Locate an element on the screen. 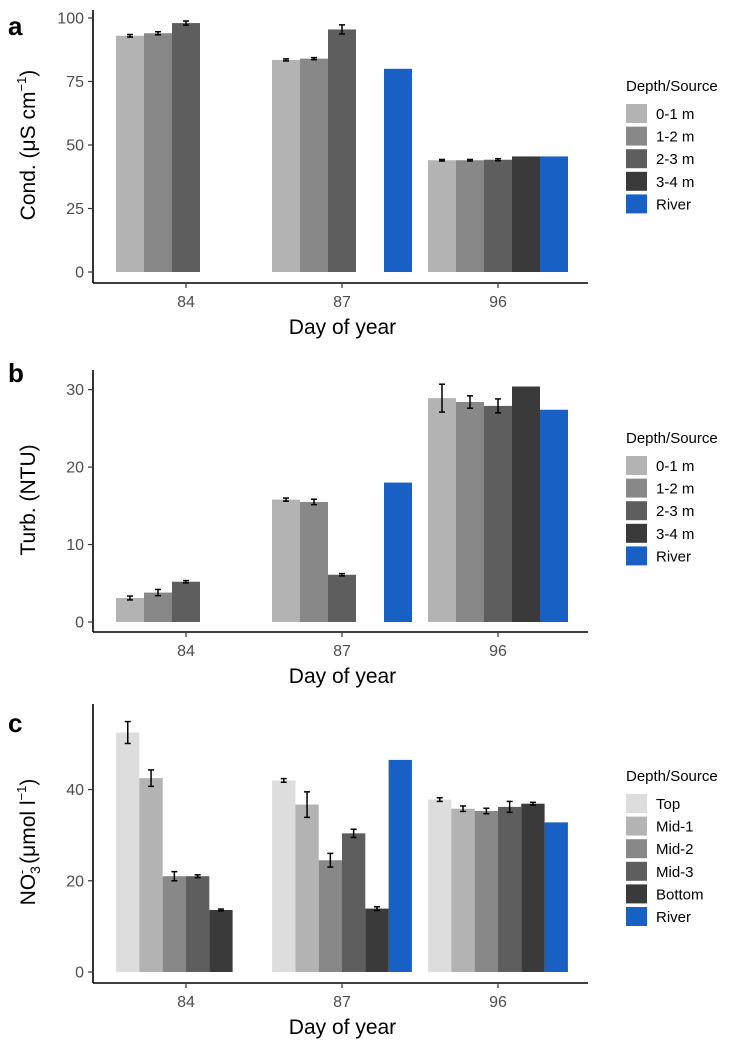 Image resolution: width=750 pixels, height=1050 pixels. bar-c-87-River is located at coordinates (400, 865).